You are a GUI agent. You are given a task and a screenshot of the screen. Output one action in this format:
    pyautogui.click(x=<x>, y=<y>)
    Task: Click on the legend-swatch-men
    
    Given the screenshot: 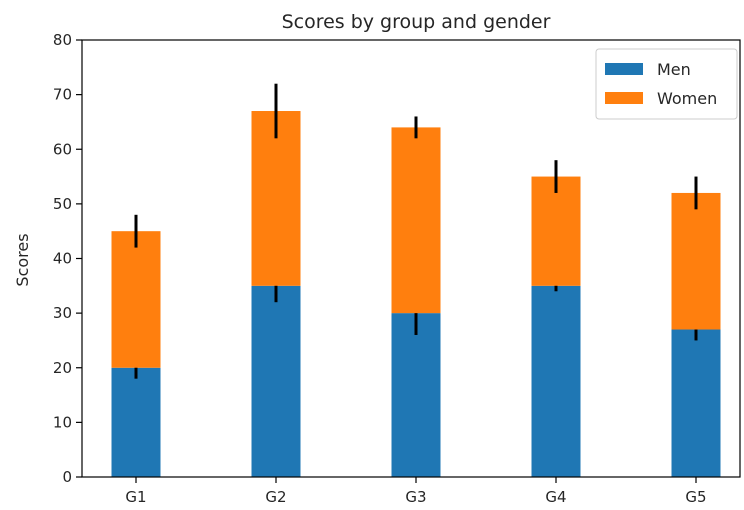 What is the action you would take?
    pyautogui.click(x=624, y=69)
    